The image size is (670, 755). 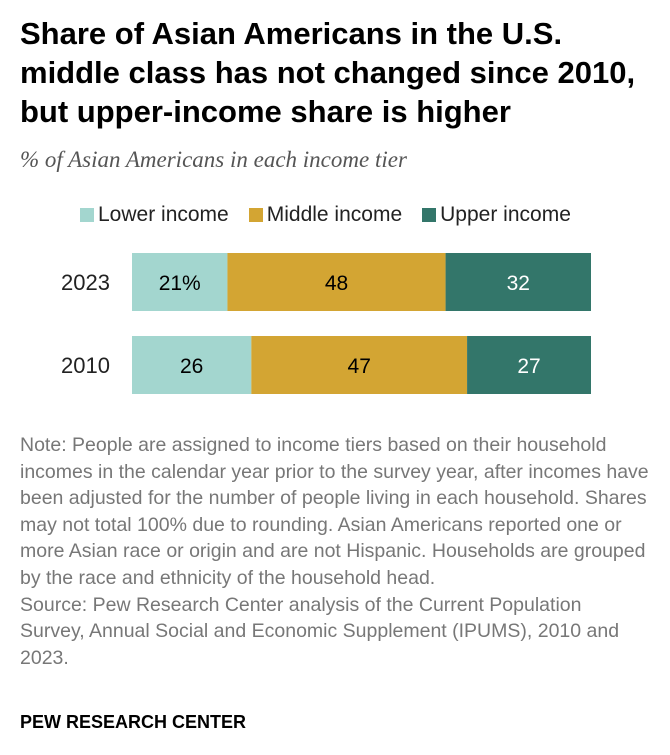 I want to click on data-label-2023-0: 21%, so click(x=180, y=283).